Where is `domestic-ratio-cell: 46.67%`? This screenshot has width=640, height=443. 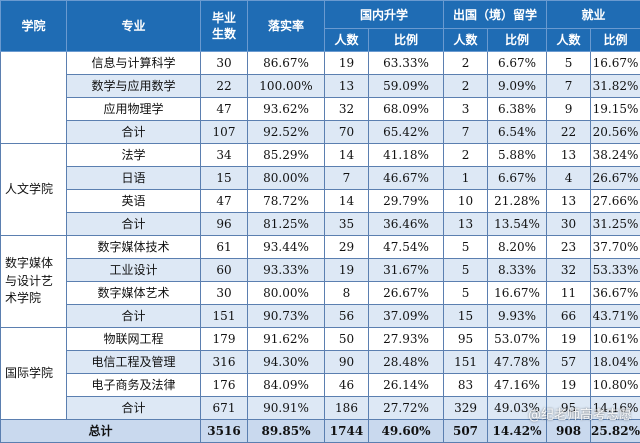
domestic-ratio-cell: 46.67% is located at coordinates (406, 178).